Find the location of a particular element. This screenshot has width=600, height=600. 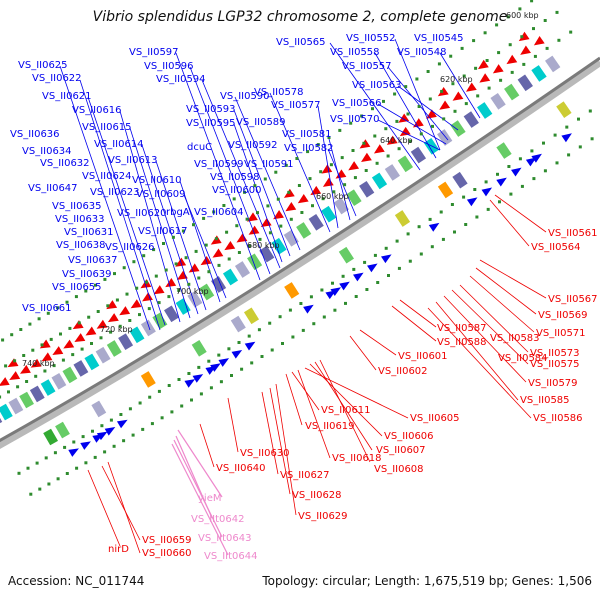

gene-label: VS_II0548 is located at coordinates (422, 52).